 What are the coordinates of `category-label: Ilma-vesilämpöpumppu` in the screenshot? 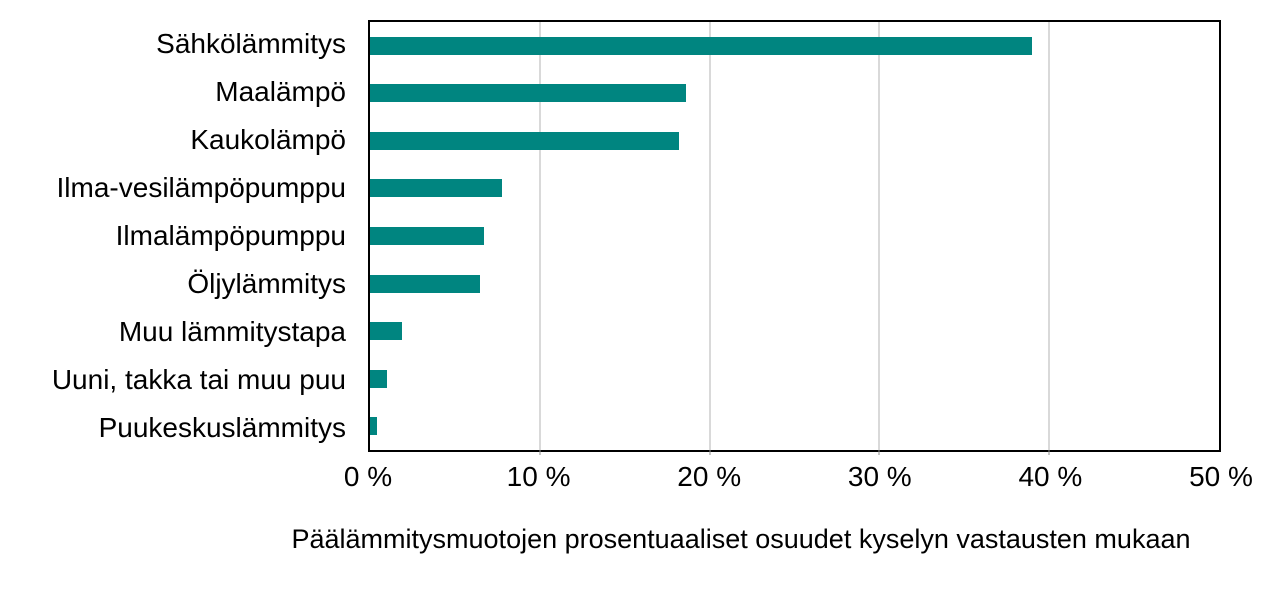 It's located at (201, 187).